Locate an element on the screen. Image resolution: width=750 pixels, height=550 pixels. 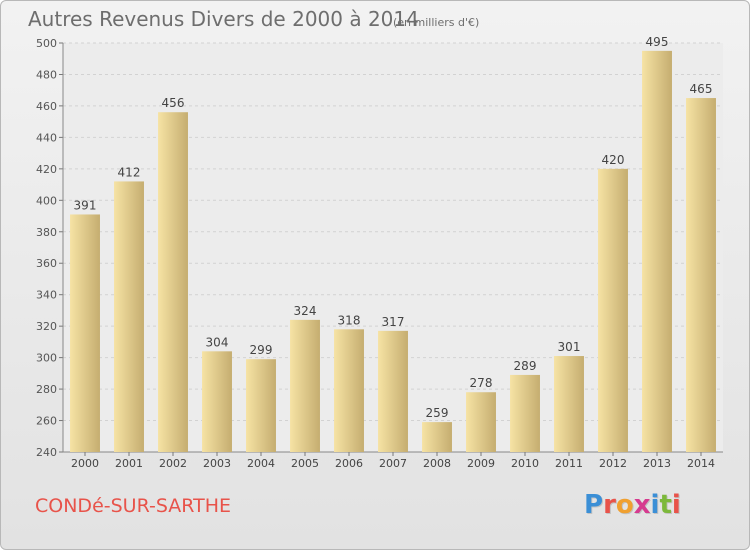
data-label-2006: 318 is located at coordinates (349, 320).